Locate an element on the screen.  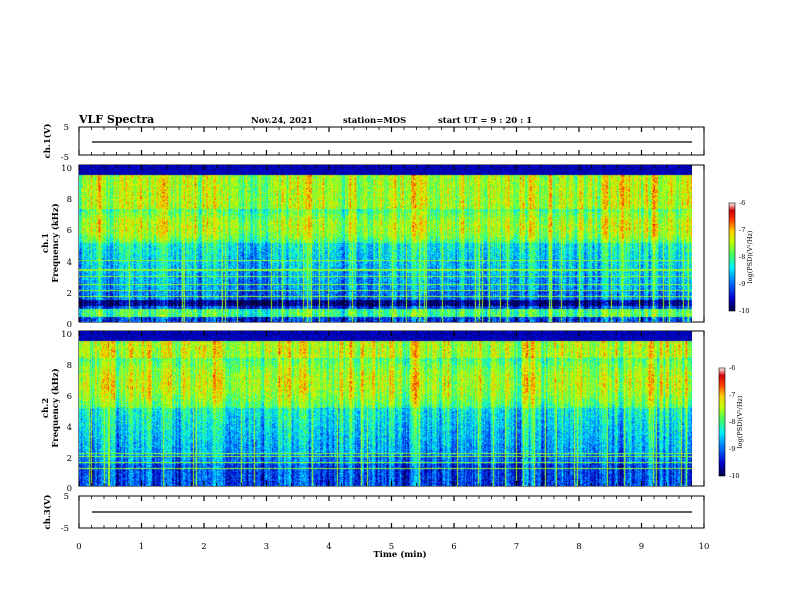
time-axis-tick-4: 4 is located at coordinates (328, 547).